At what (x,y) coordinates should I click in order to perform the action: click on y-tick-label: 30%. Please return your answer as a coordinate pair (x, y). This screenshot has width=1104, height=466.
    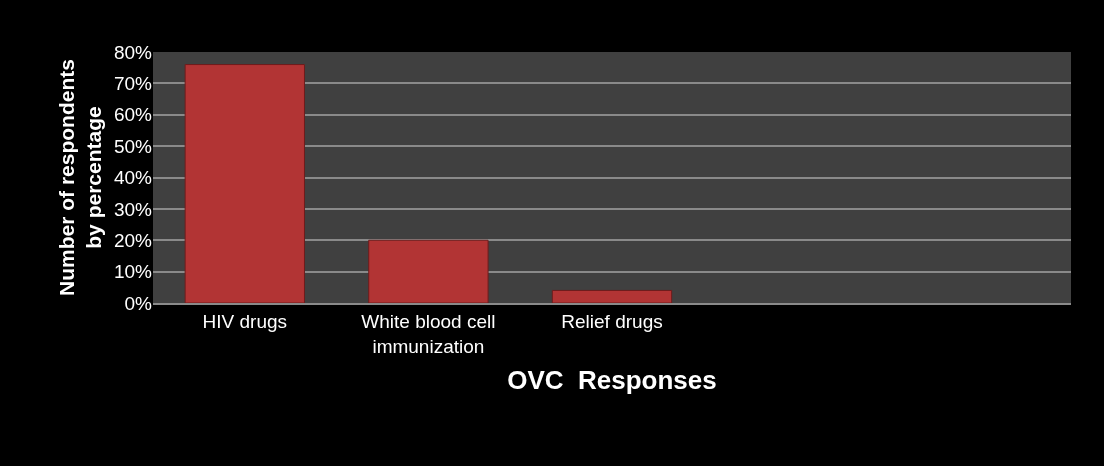
    Looking at the image, I should click on (133, 209).